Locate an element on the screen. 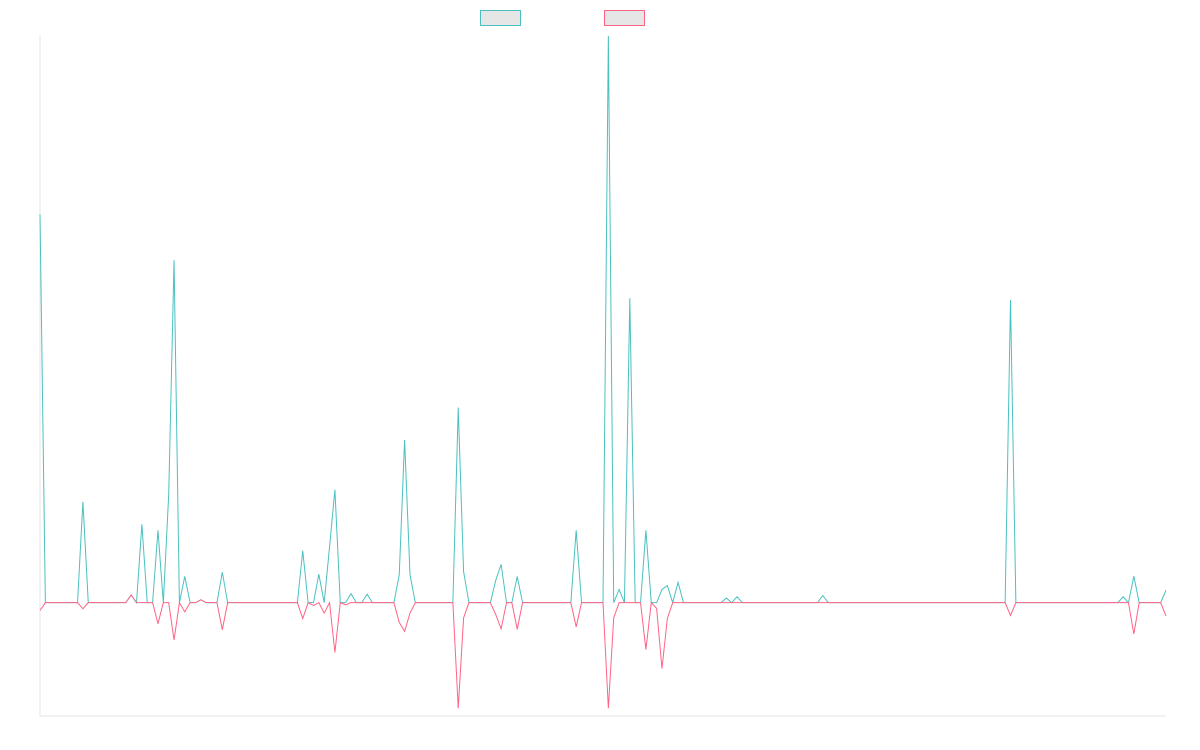 This screenshot has height=750, width=1200. legend is located at coordinates (562, 18).